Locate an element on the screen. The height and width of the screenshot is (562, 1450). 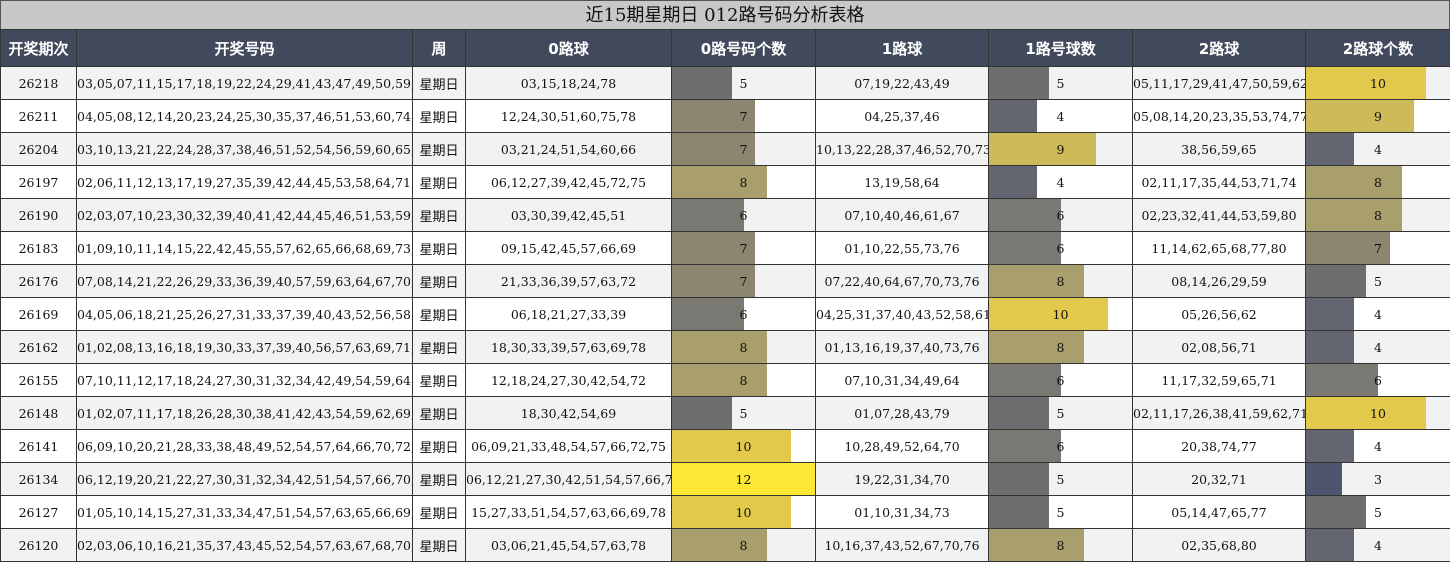
cell-issue: 26127 is located at coordinates (38, 512).